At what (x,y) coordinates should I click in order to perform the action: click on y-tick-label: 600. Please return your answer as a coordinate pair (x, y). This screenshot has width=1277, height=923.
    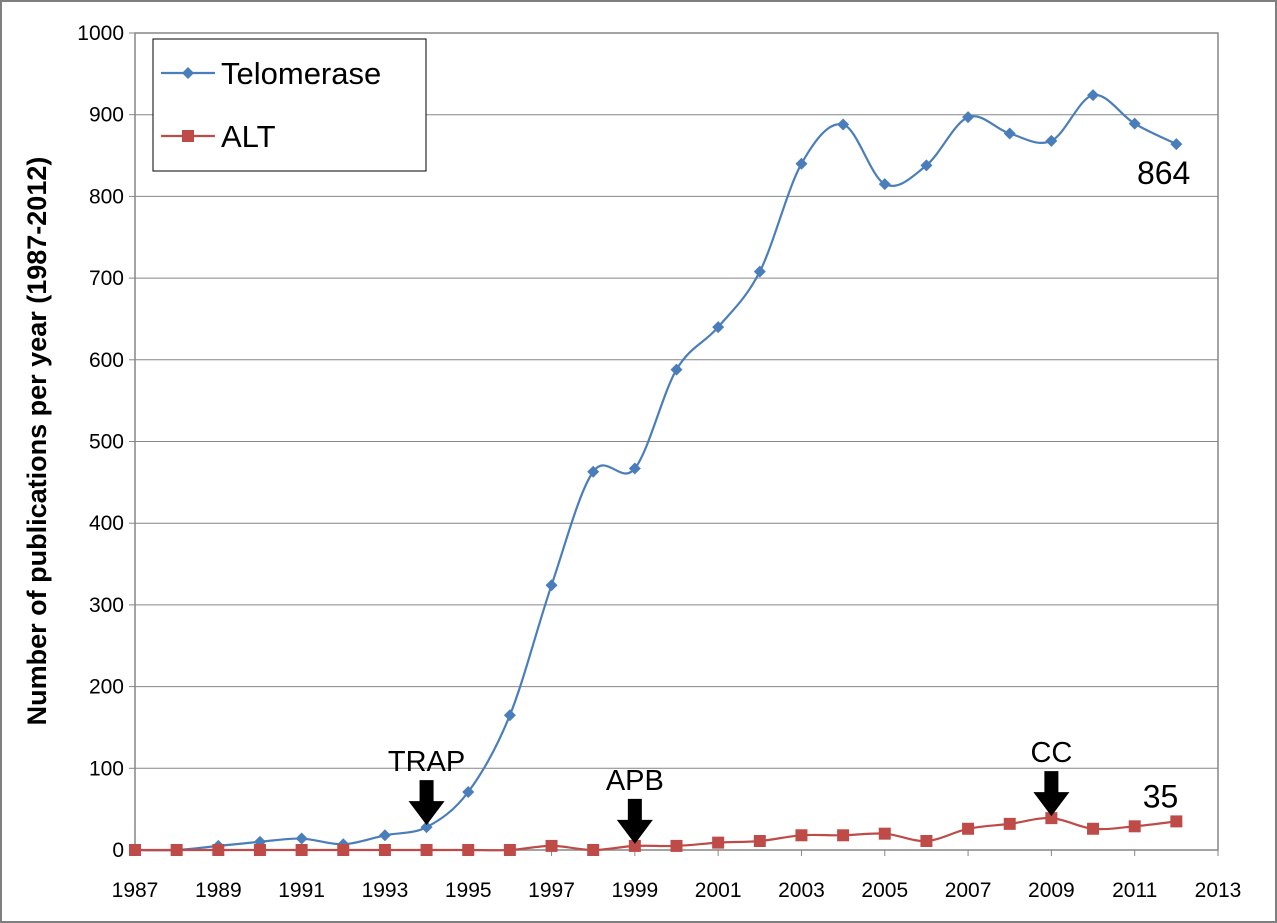
    Looking at the image, I should click on (106, 360).